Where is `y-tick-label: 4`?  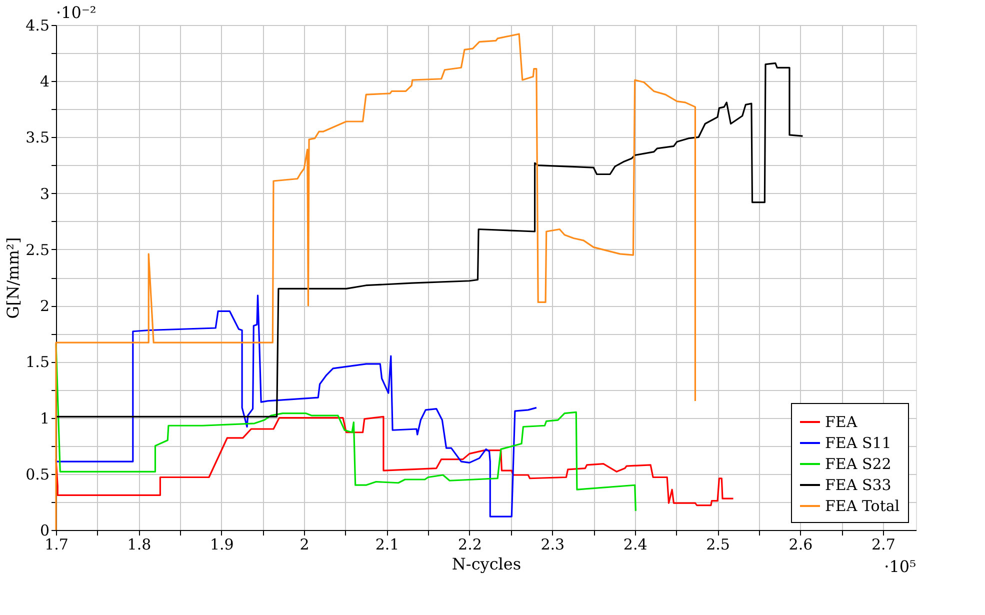 y-tick-label: 4 is located at coordinates (45, 81).